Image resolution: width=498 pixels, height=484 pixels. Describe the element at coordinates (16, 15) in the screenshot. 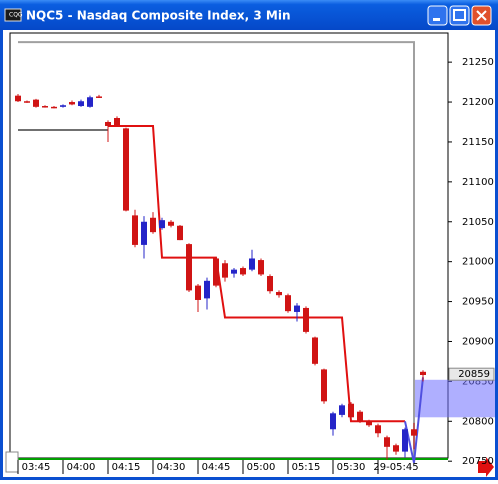

I see `app-icon-glyph: CQG` at that location.